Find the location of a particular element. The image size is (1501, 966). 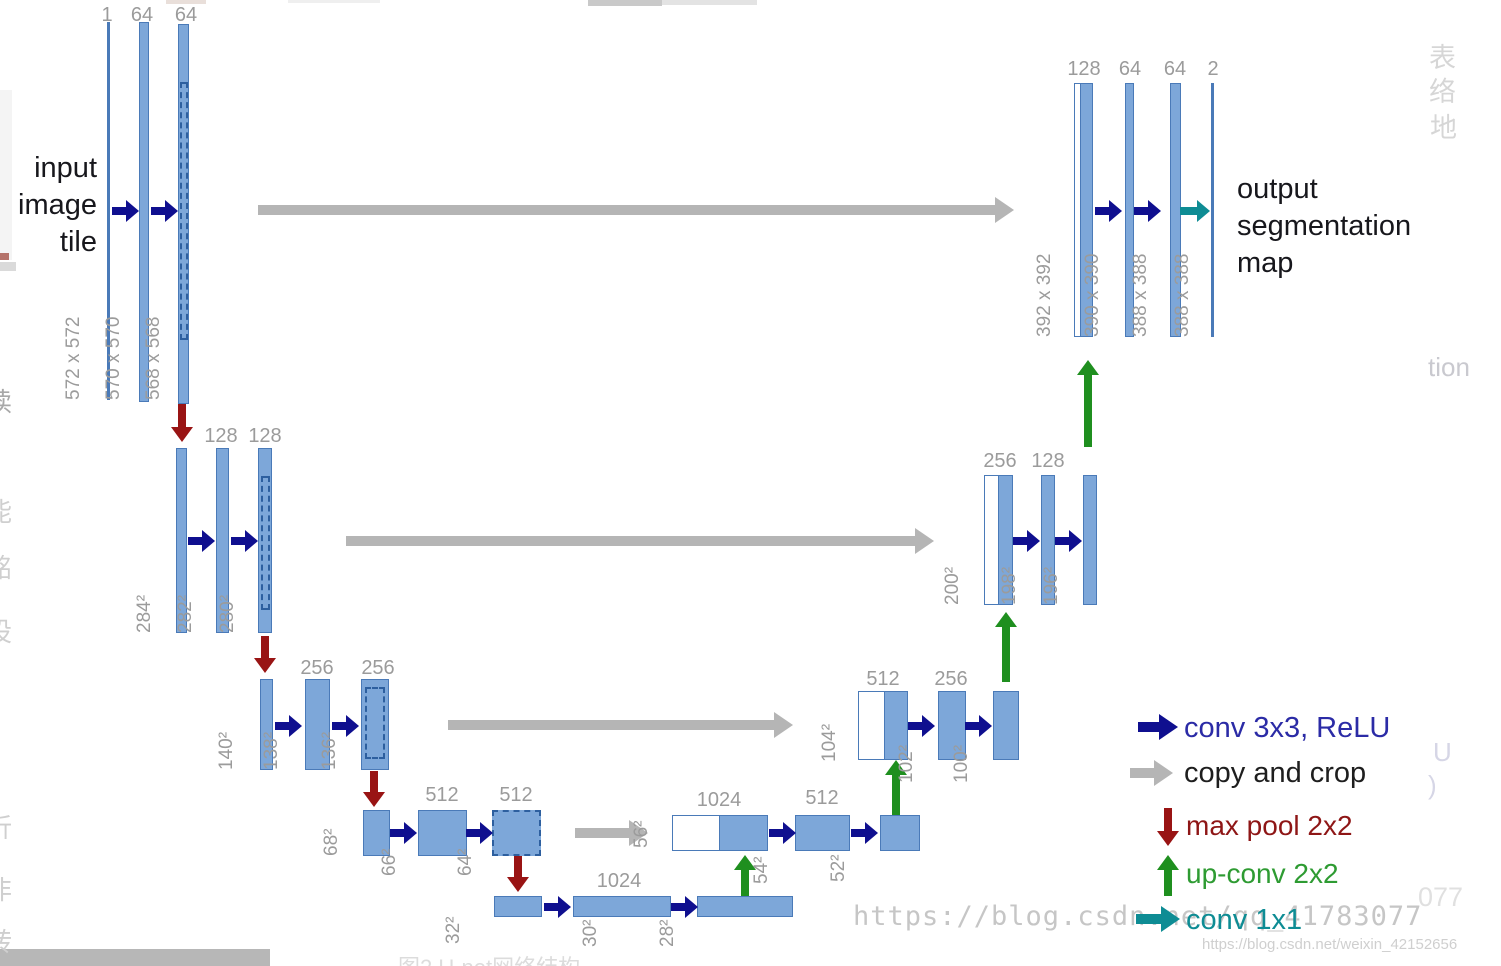

left-edge-text-fragment: 转 is located at coordinates (8, 940).